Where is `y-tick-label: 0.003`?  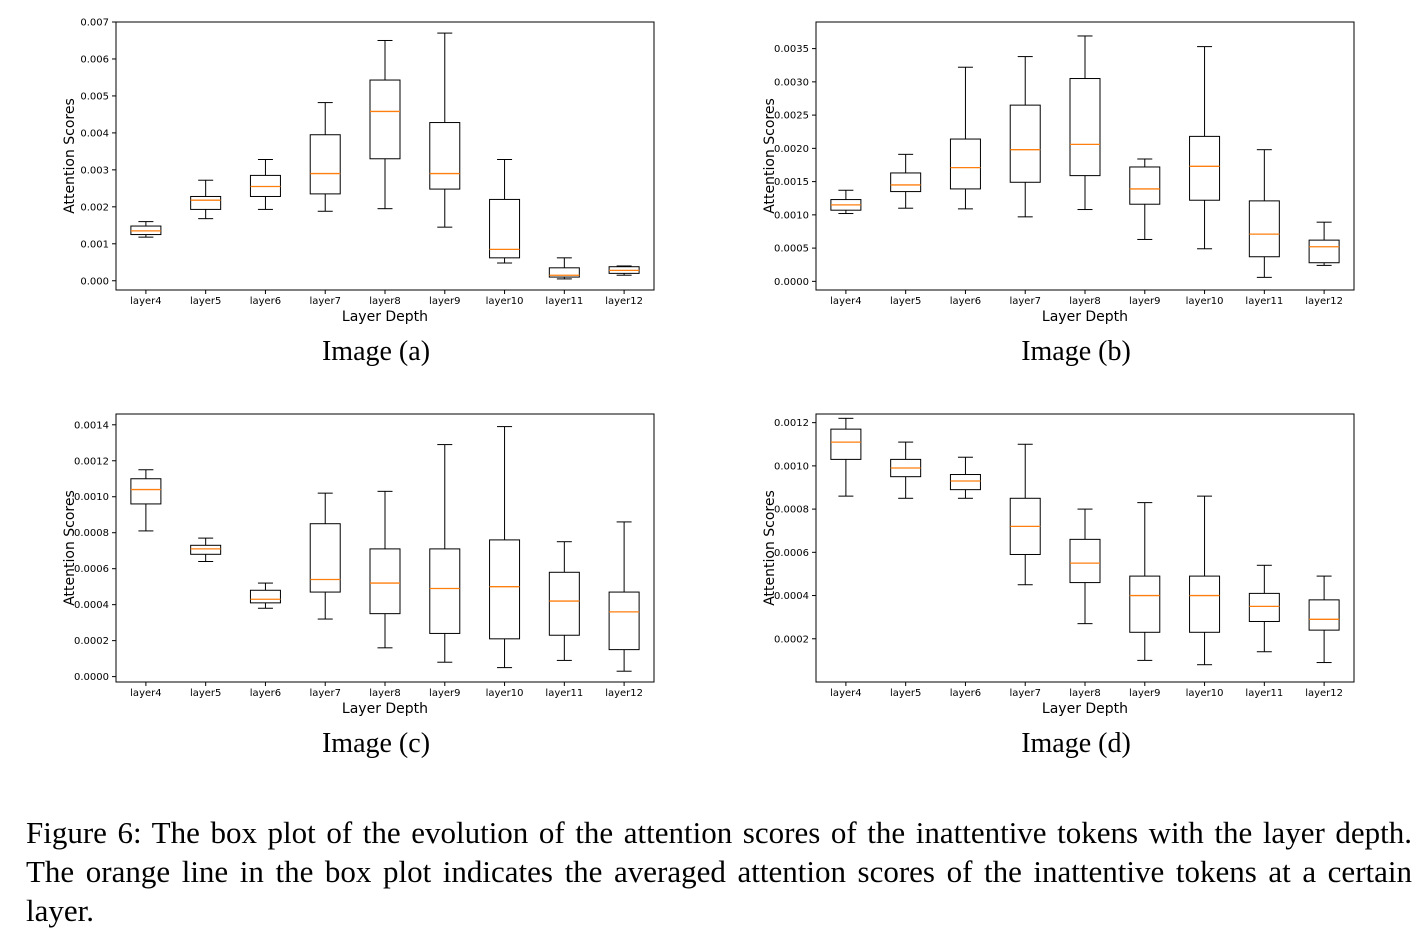
y-tick-label: 0.003 is located at coordinates (94, 170).